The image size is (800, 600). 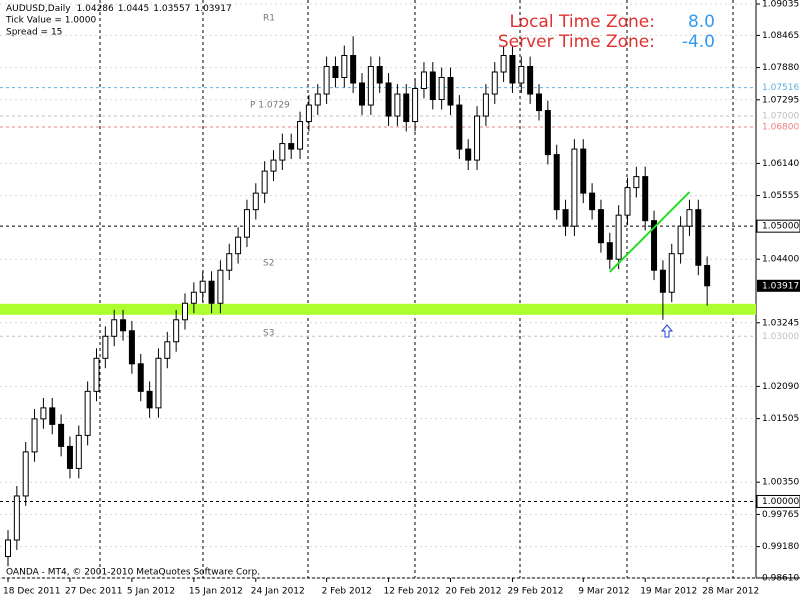 What do you see at coordinates (474, 592) in the screenshot?
I see `x-tick-label: 20 Feb 2012` at bounding box center [474, 592].